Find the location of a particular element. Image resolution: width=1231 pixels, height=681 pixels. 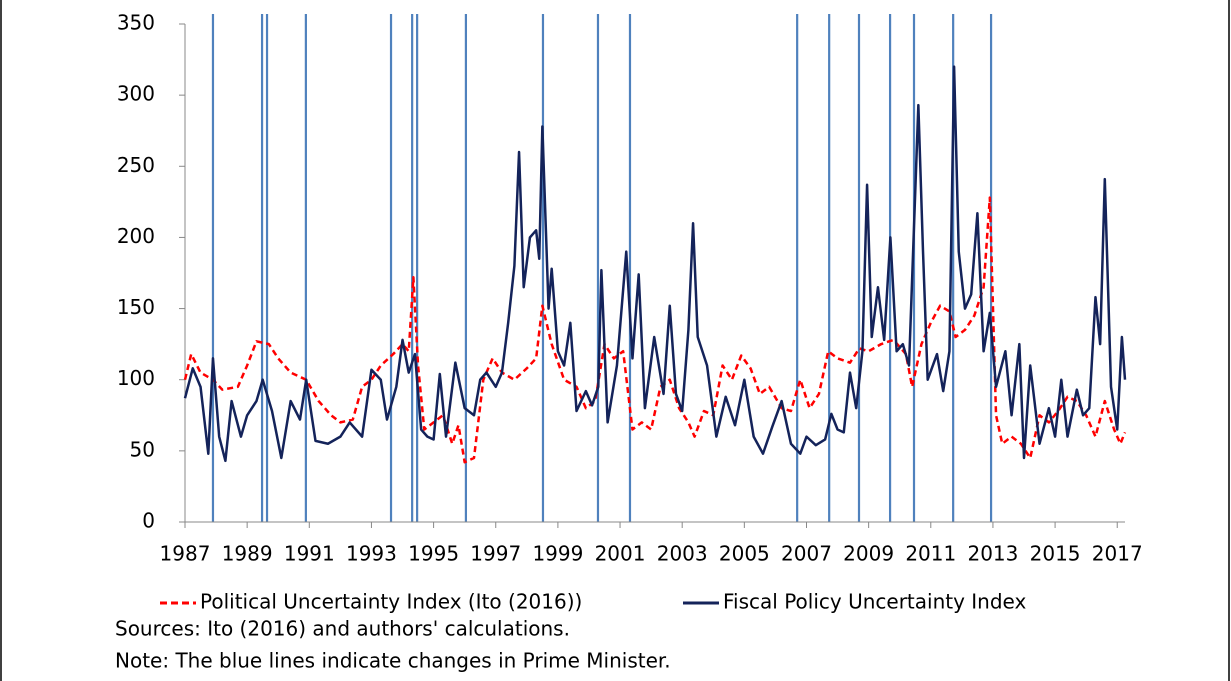

y-tick-label: 300 is located at coordinates (136, 94).